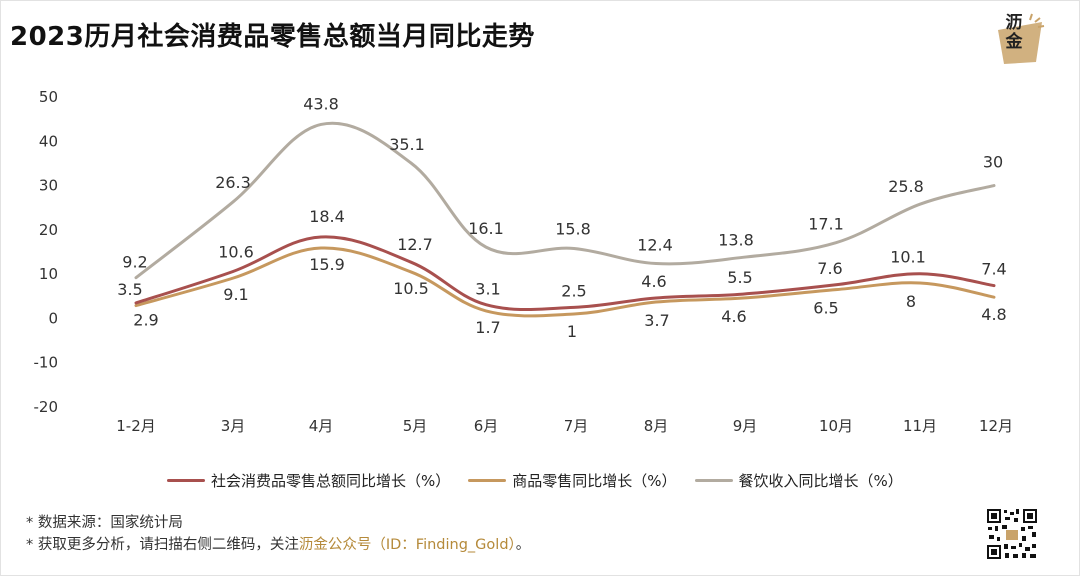  I want to click on data-label-total: 3.5, so click(129, 289).